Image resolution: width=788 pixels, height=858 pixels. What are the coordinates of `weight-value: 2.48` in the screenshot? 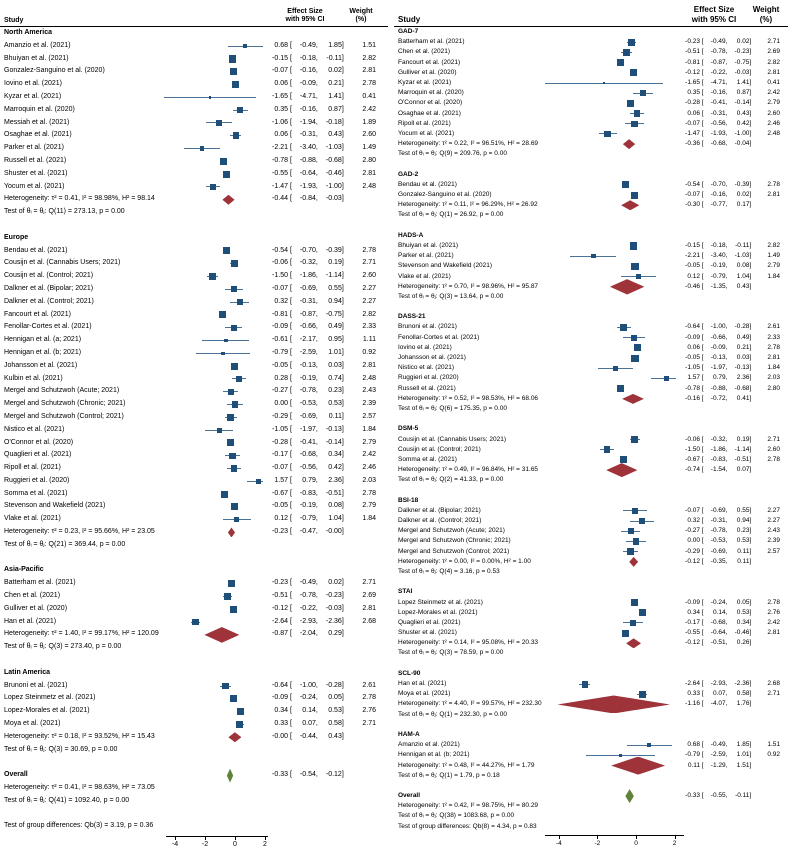 It's located at (369, 186).